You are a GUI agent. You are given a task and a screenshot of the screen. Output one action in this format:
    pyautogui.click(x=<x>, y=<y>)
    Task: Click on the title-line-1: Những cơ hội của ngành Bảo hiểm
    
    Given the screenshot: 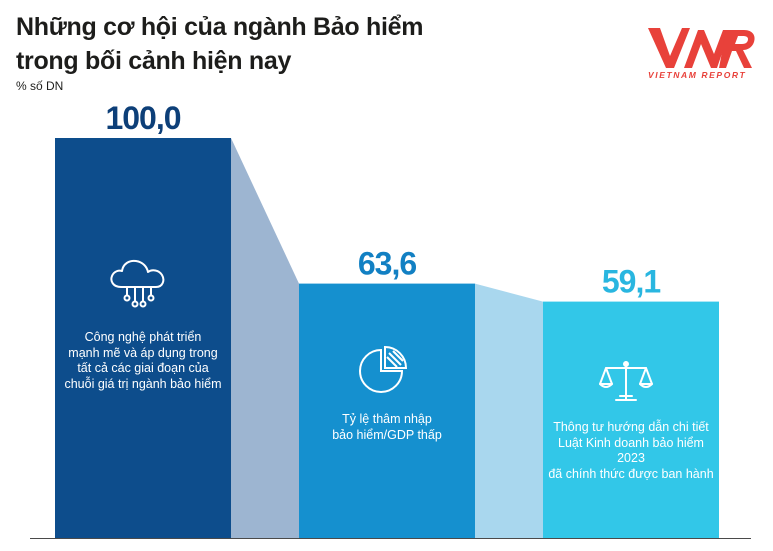 What is the action you would take?
    pyautogui.click(x=220, y=27)
    